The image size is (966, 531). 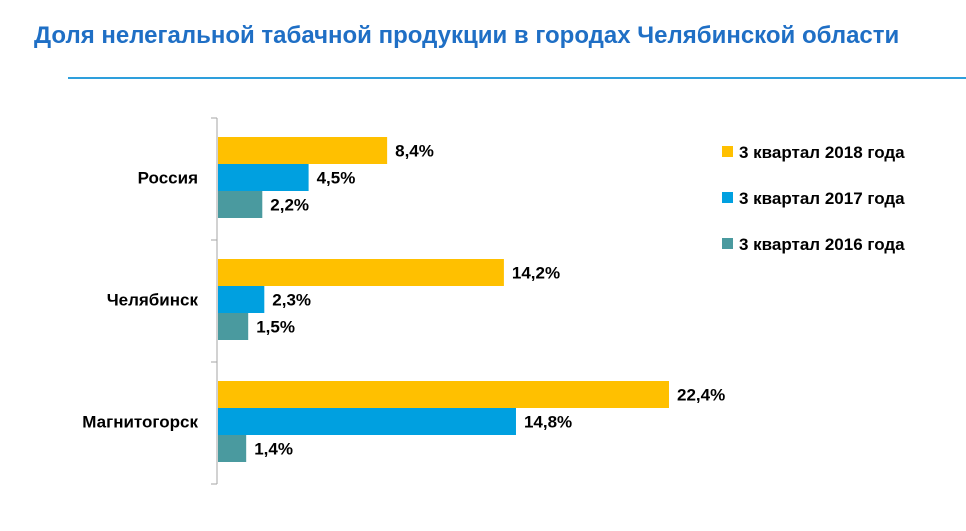 What do you see at coordinates (140, 422) in the screenshot?
I see `category-label: Магнитогорск` at bounding box center [140, 422].